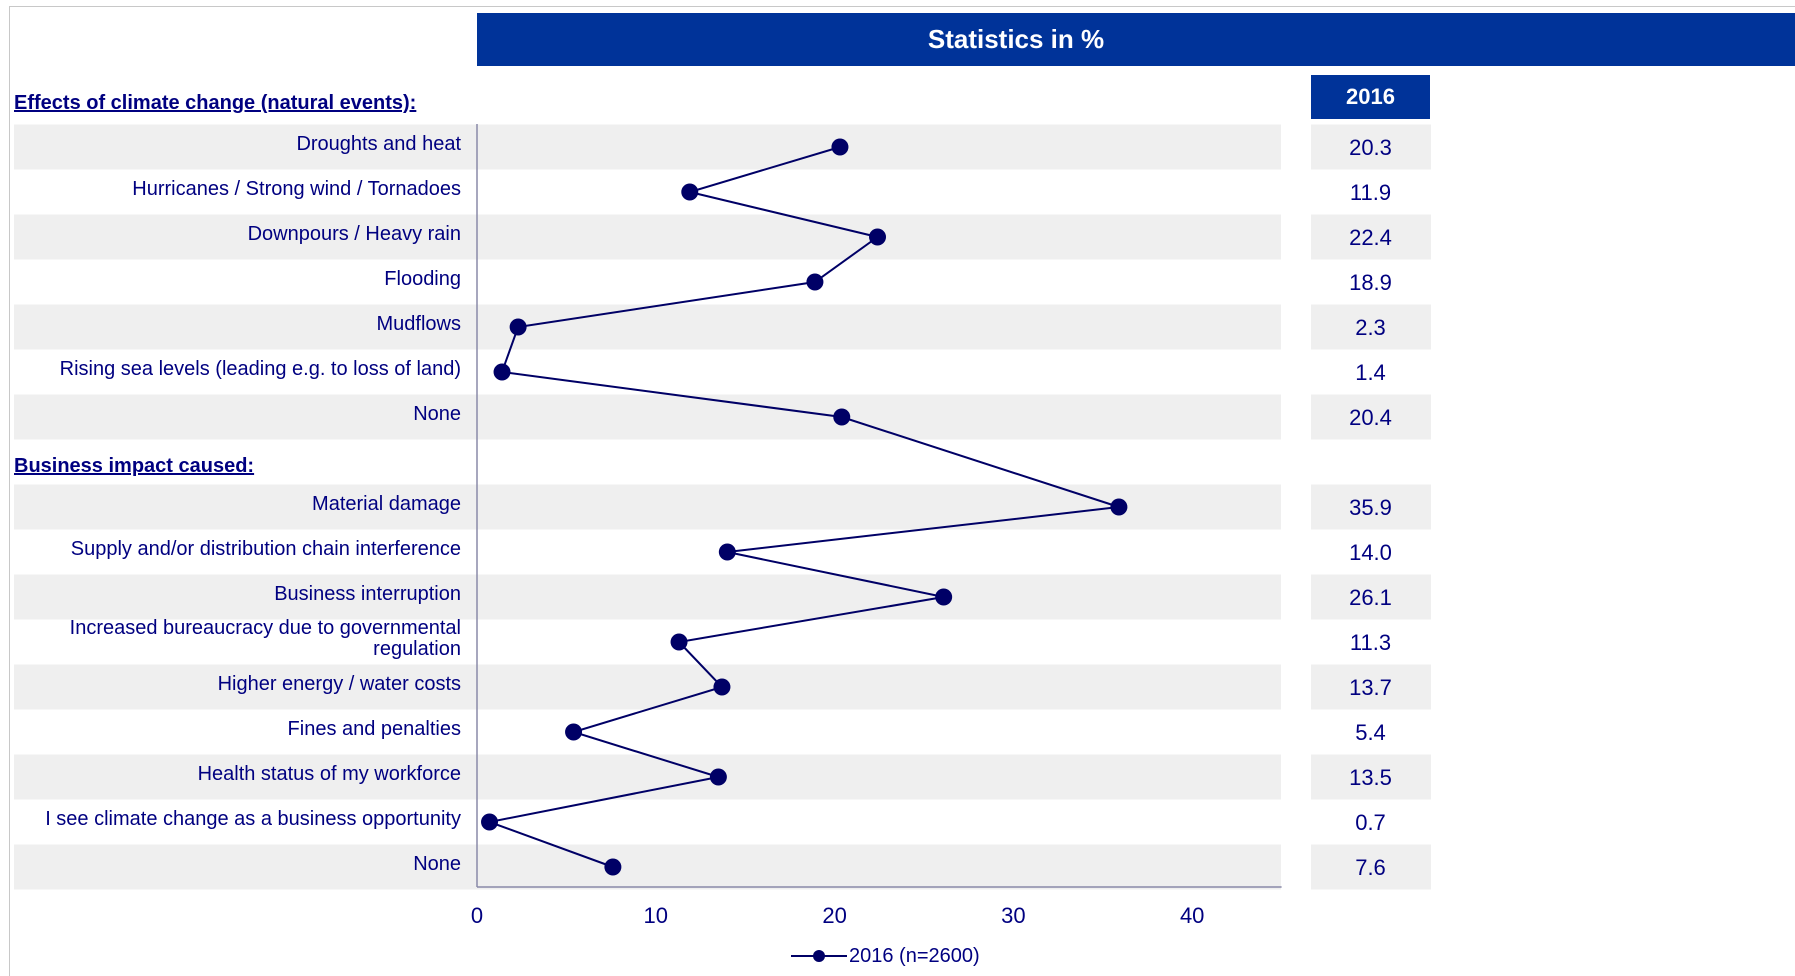 The width and height of the screenshot is (1795, 976). What do you see at coordinates (378, 143) in the screenshot?
I see `category-label: Droughts and heat` at bounding box center [378, 143].